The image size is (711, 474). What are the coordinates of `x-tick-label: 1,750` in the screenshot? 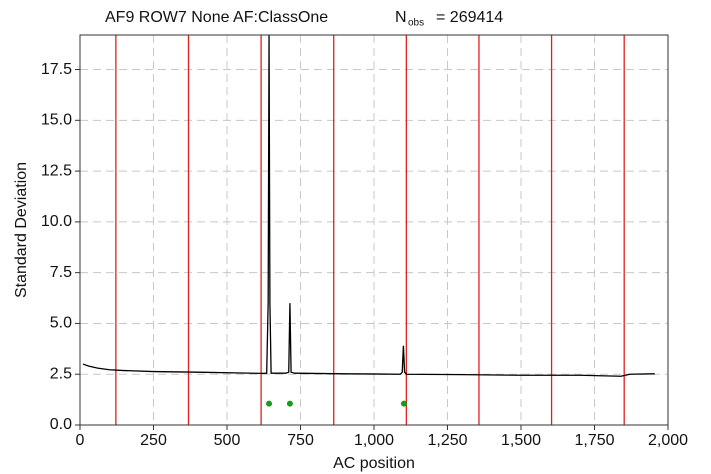 It's located at (594, 440).